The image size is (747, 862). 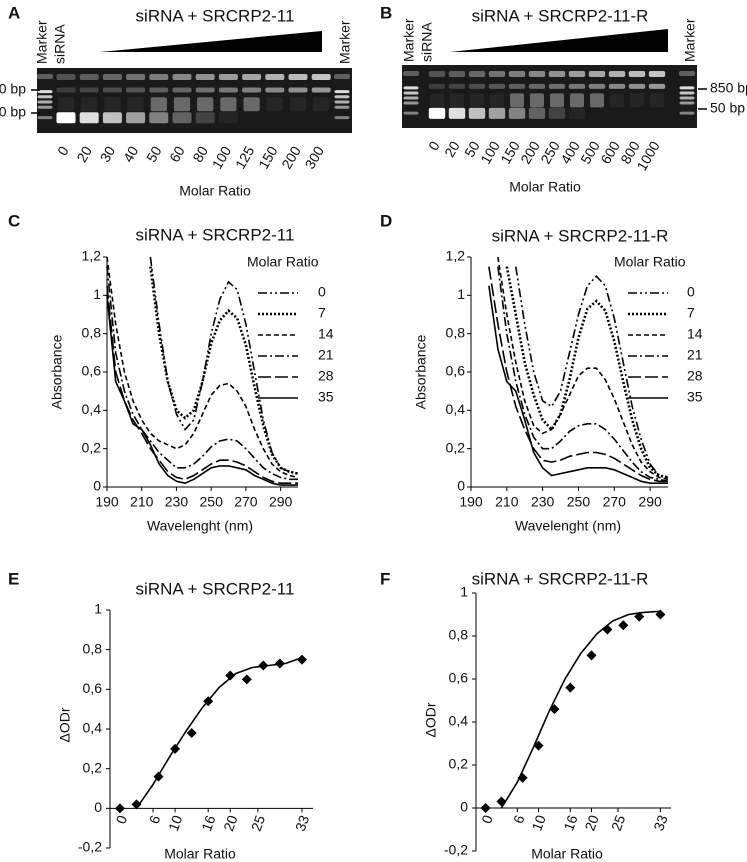 What do you see at coordinates (60, 44) in the screenshot?
I see `lane-title: siRNA` at bounding box center [60, 44].